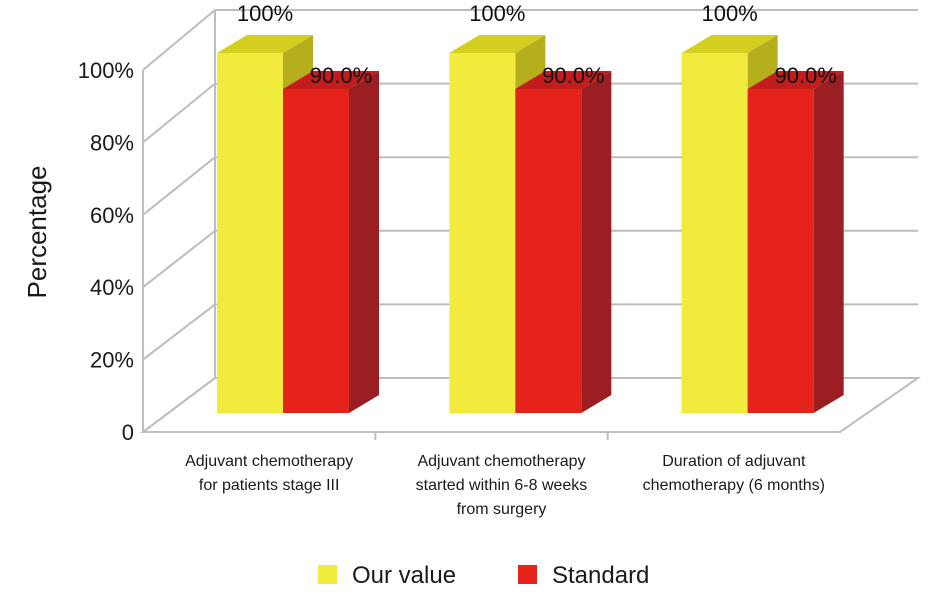 The width and height of the screenshot is (946, 598). What do you see at coordinates (128, 432) in the screenshot?
I see `y-tick-label: 0` at bounding box center [128, 432].